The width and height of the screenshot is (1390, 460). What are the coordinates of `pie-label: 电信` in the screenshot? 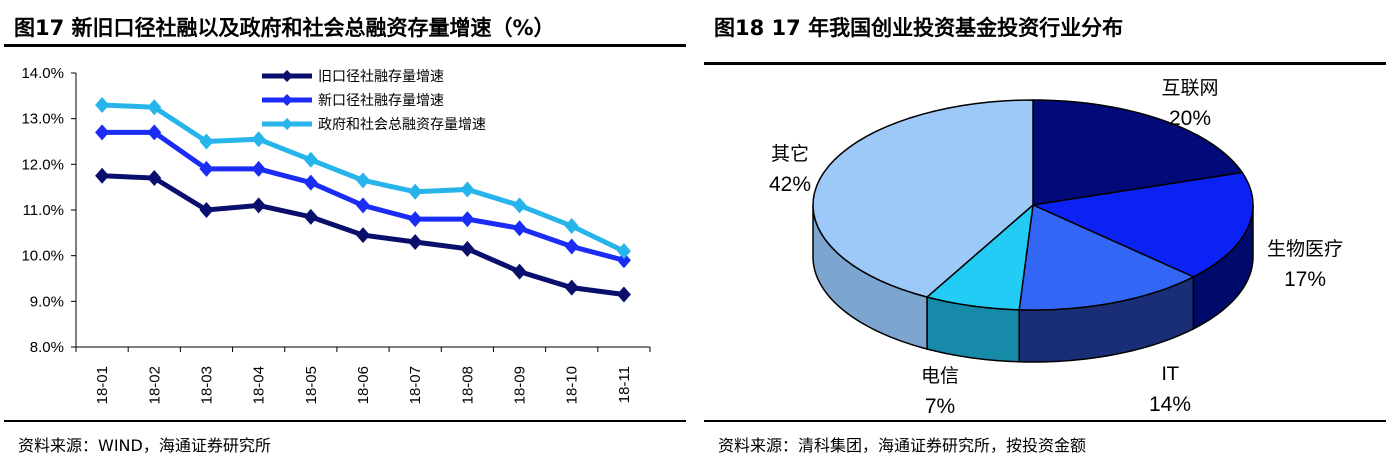 It's located at (940, 376).